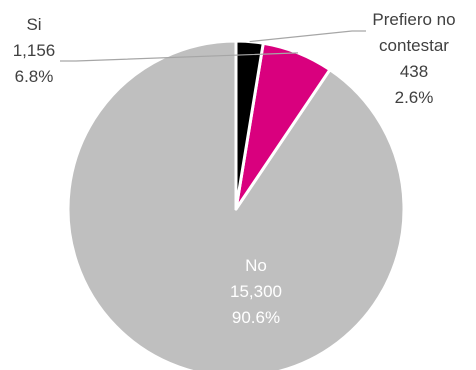 The image size is (476, 370). I want to click on slice-label-prefiero-name-line2: contestar, so click(414, 45).